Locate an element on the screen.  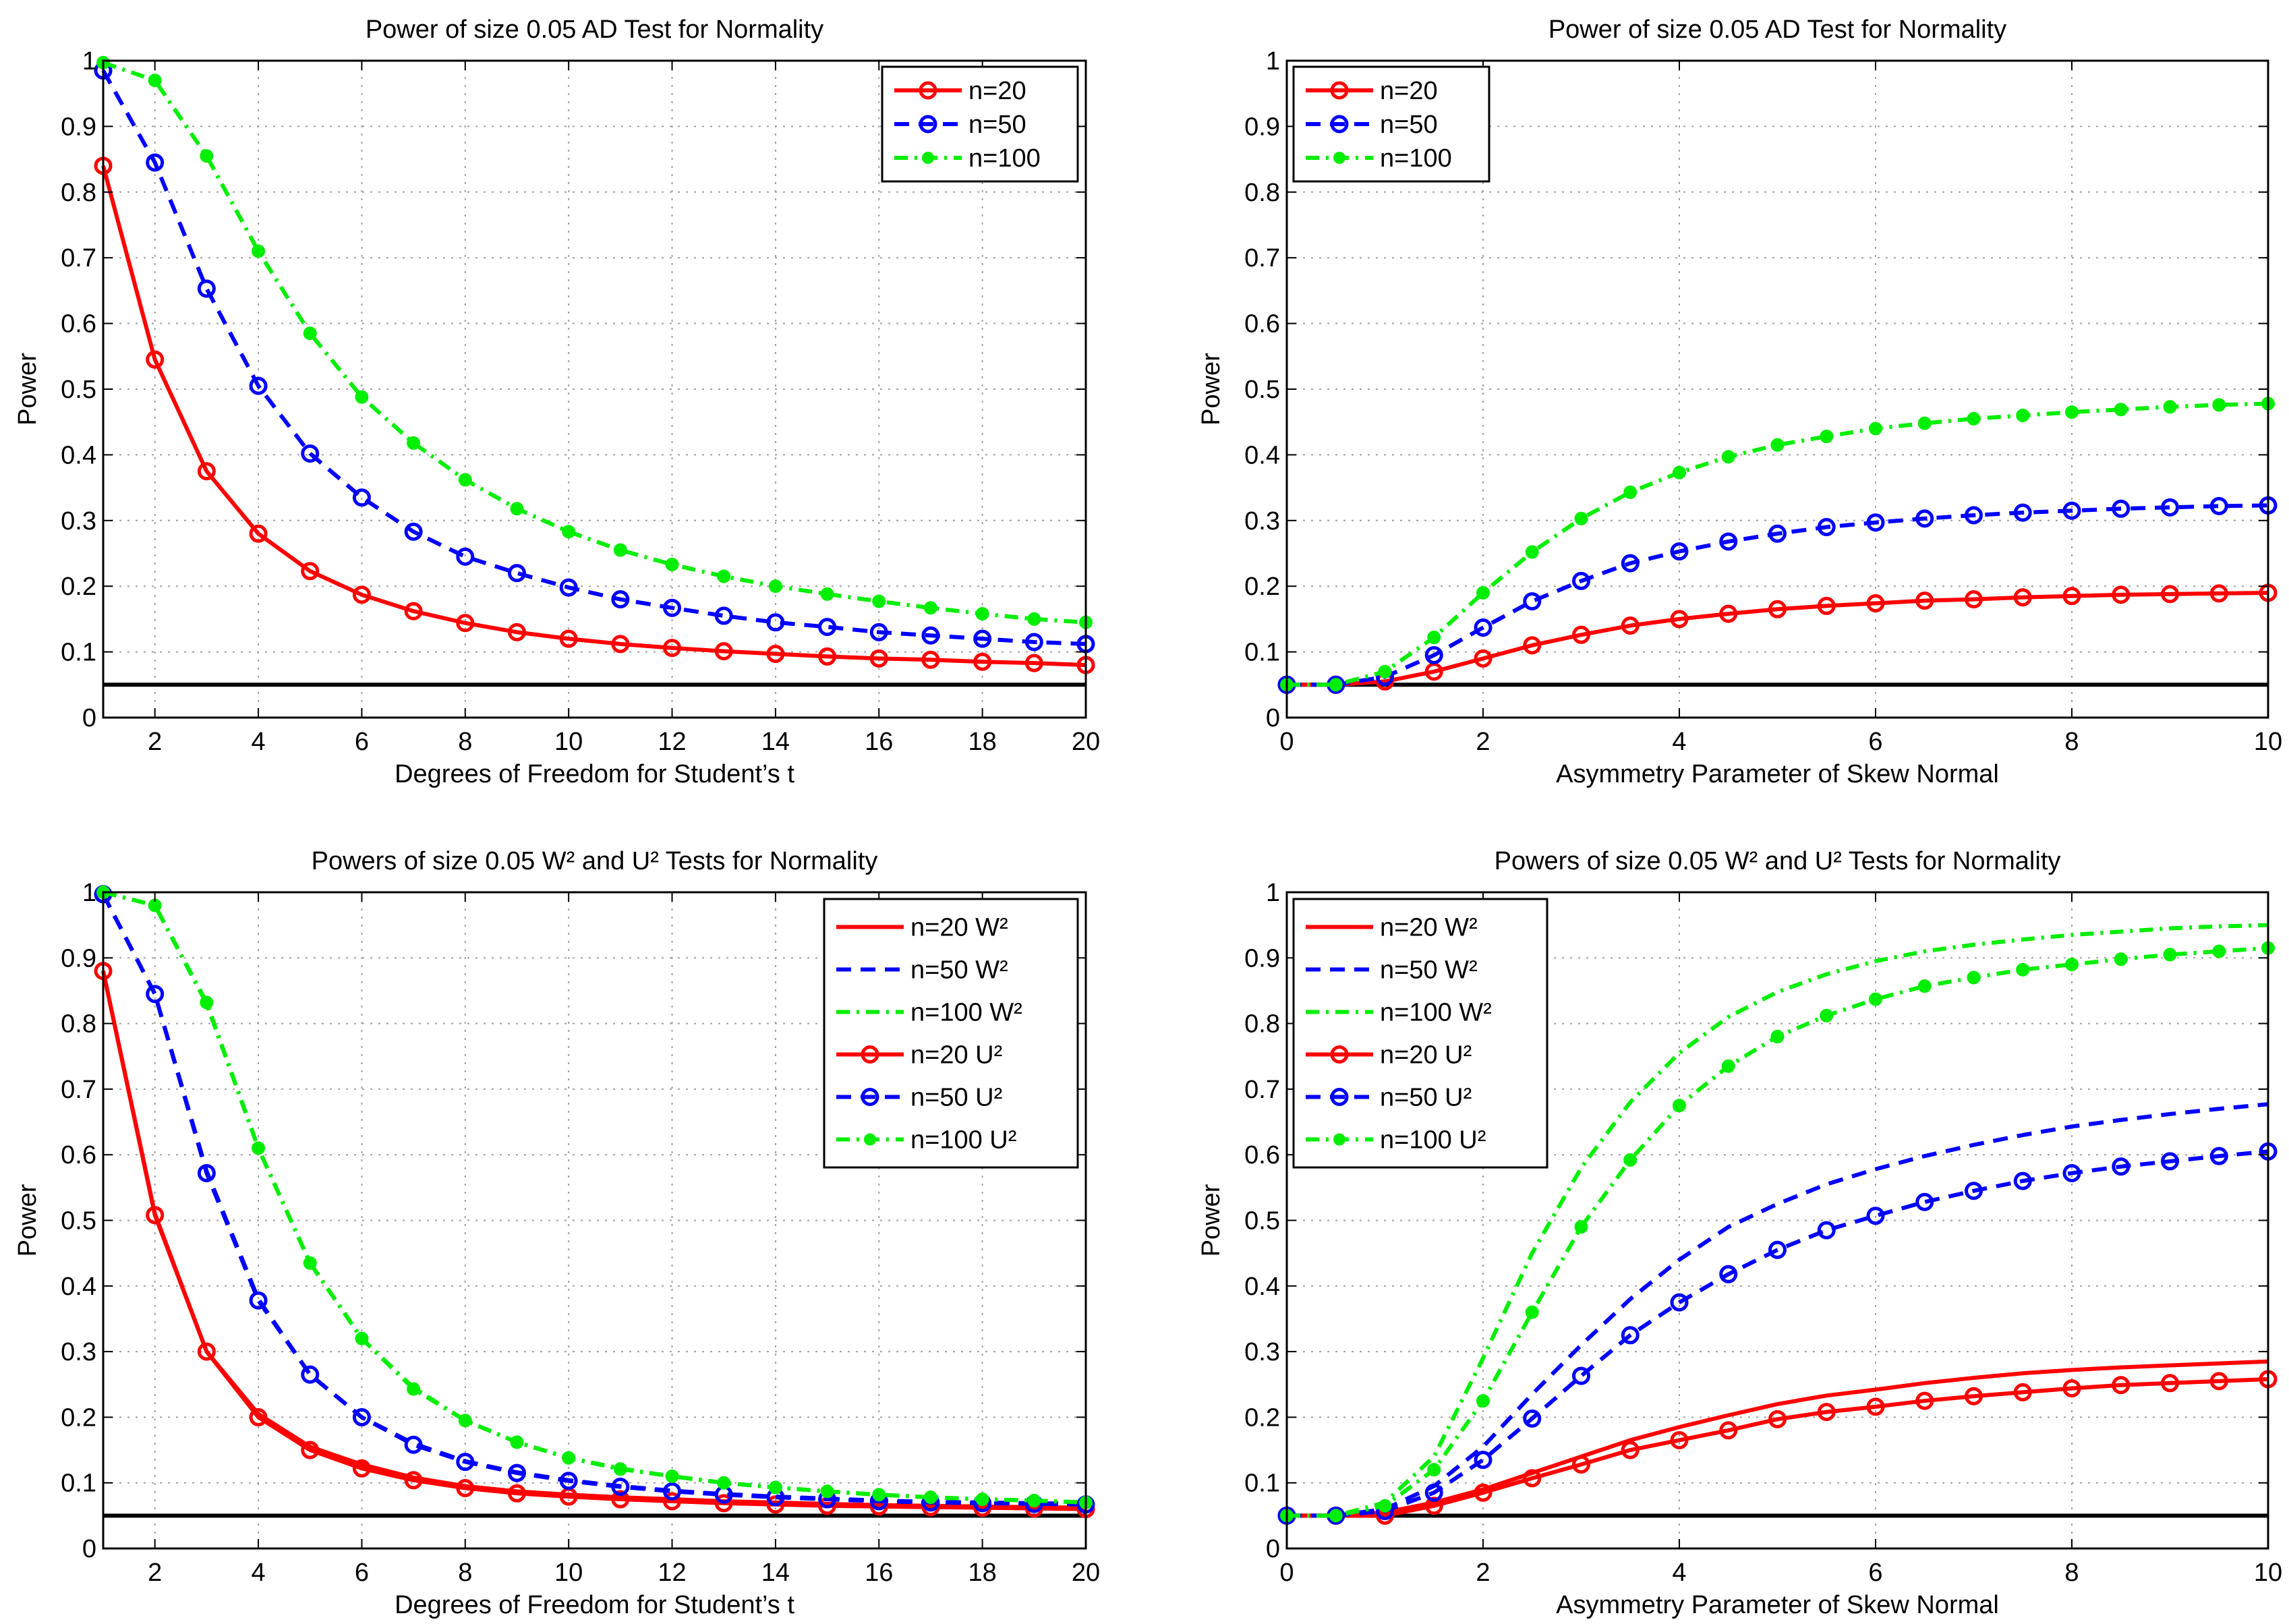
series-line is located at coordinates (1778, 544).